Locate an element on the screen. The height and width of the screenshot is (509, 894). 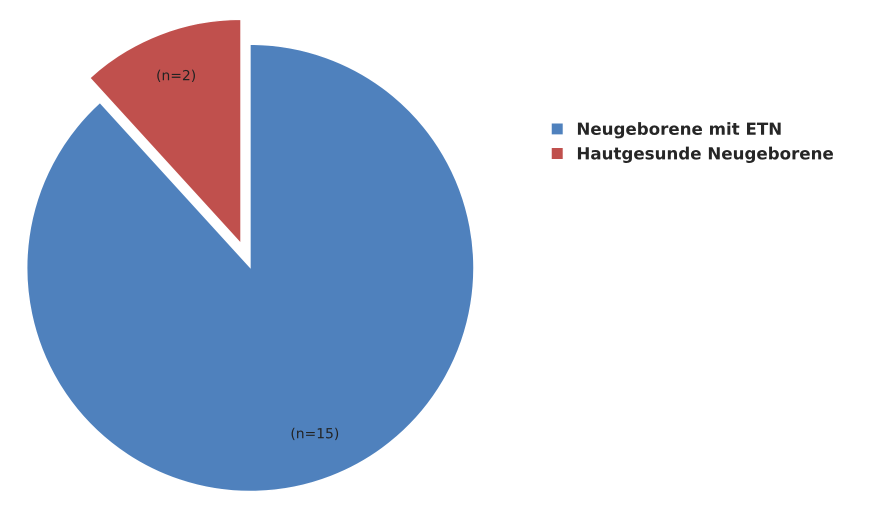
legend-label: Neugeborene mit ETN is located at coordinates (679, 130).